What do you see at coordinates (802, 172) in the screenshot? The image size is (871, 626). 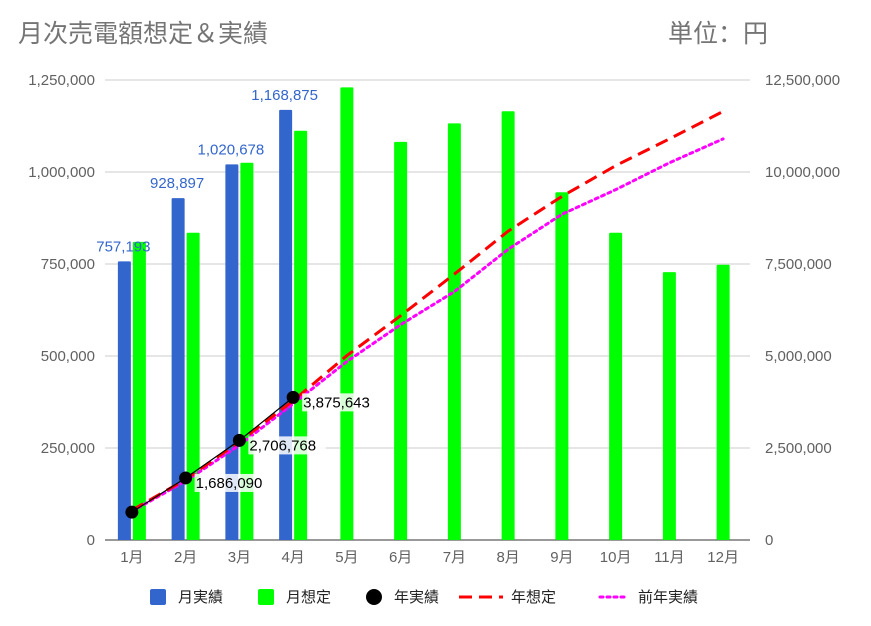 I see `right-tick-label: 10,000,000` at bounding box center [802, 172].